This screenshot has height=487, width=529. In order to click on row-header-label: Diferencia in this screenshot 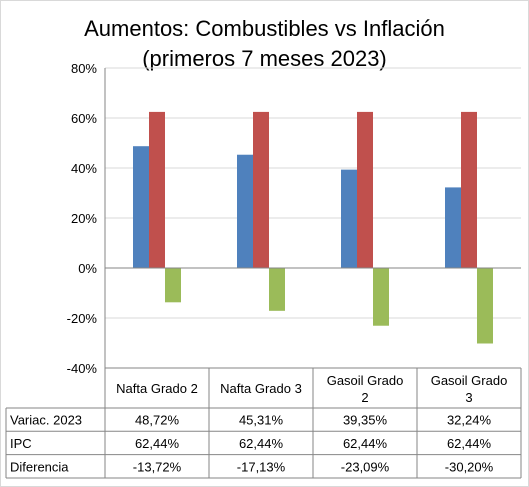, I will do `click(39, 466)`.